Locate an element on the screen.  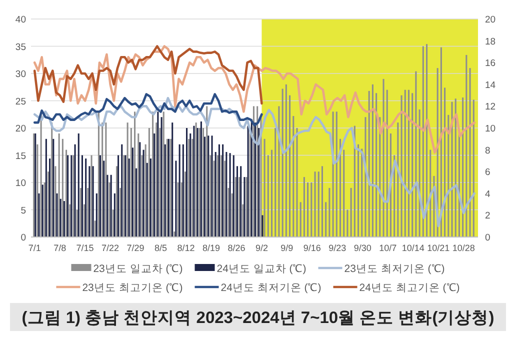
tick: 2 is located at coordinates (487, 216).